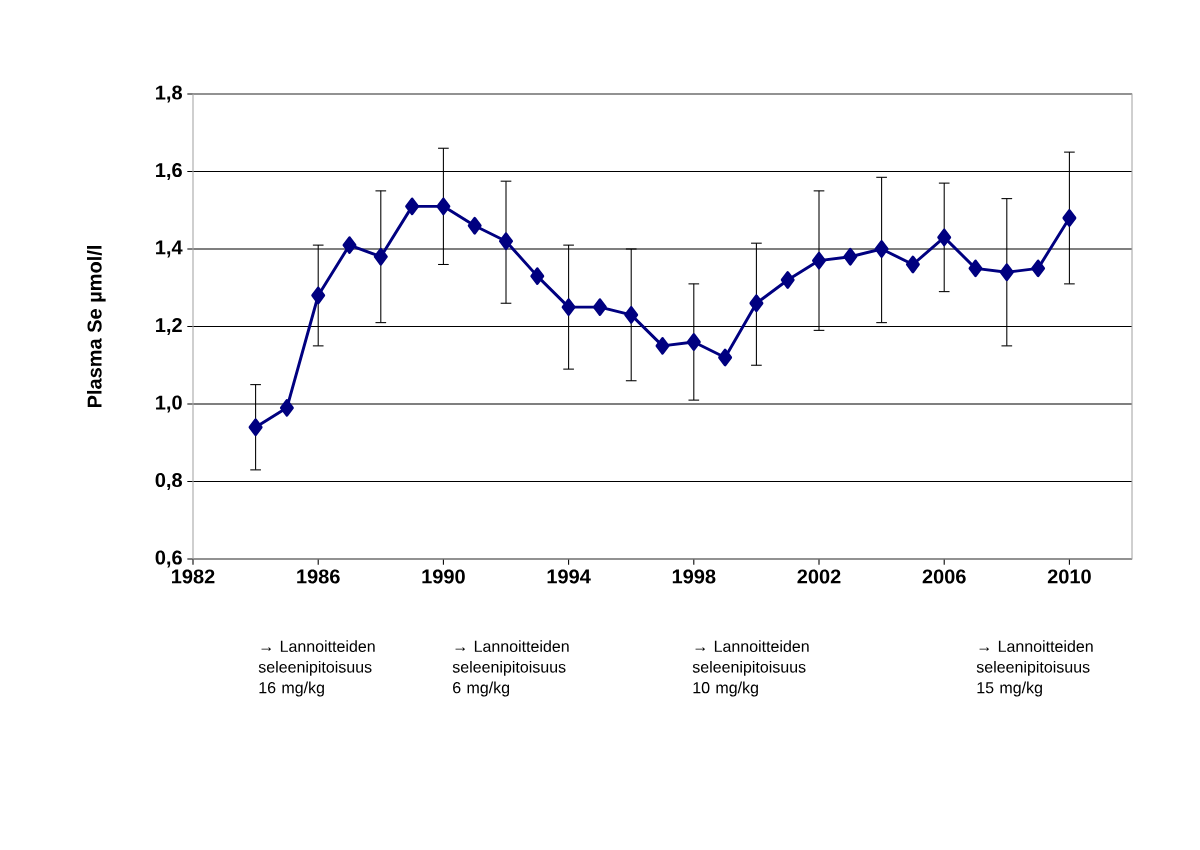 The height and width of the screenshot is (850, 1200). Describe the element at coordinates (169, 249) in the screenshot. I see `y-tick-label: 1,4` at that location.